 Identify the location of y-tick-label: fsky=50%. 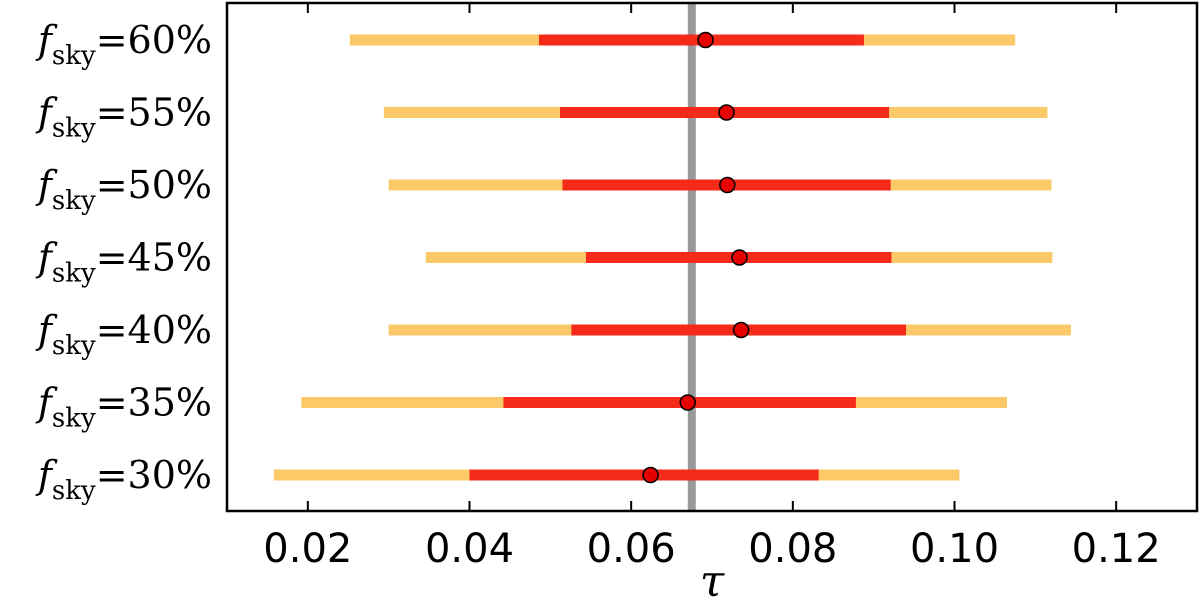
(123, 189).